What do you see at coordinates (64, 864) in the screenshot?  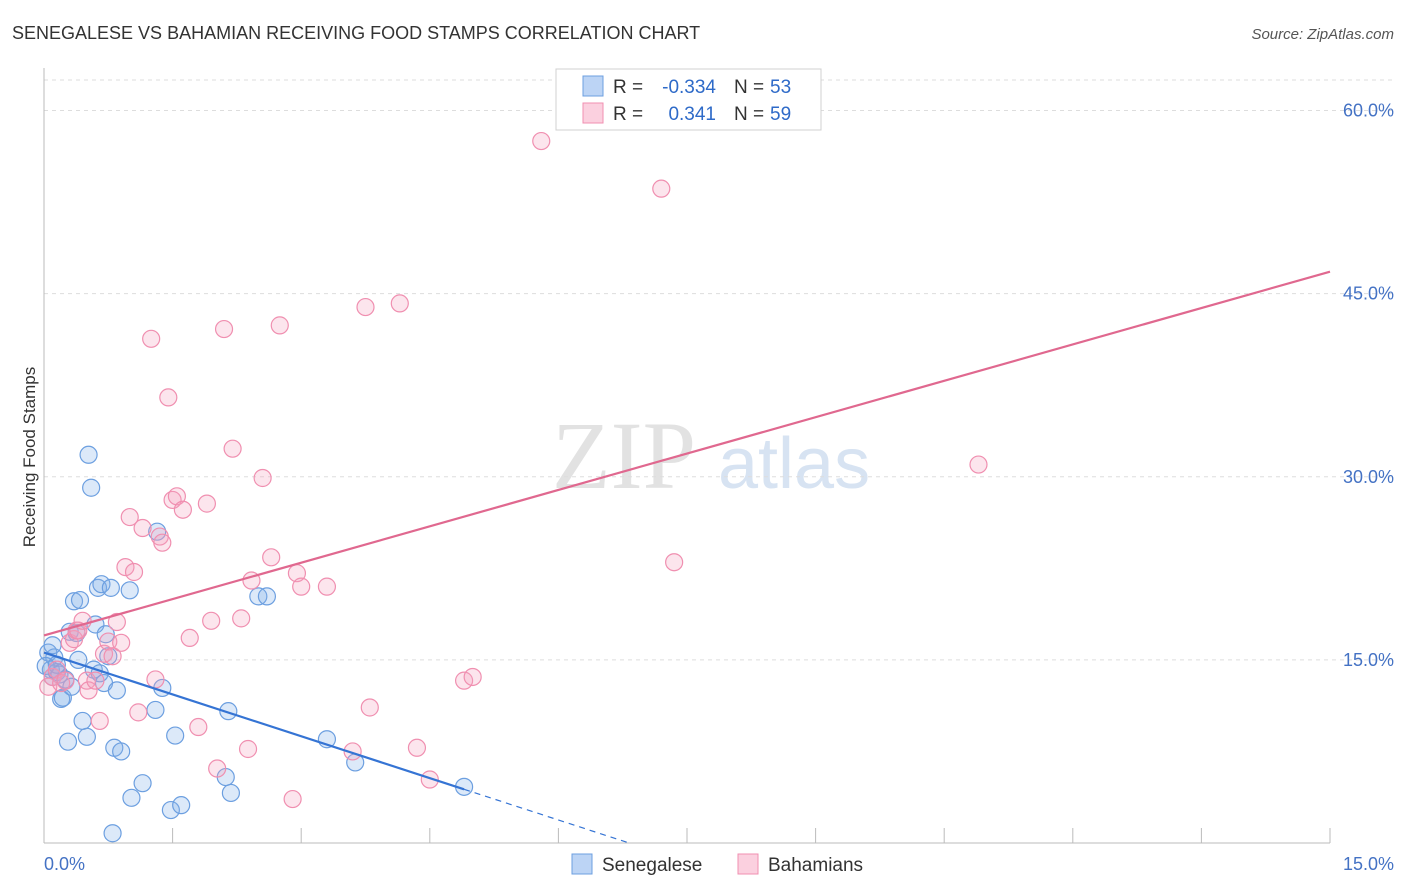 I see `x-tick-label-min: 0.0%` at bounding box center [64, 864].